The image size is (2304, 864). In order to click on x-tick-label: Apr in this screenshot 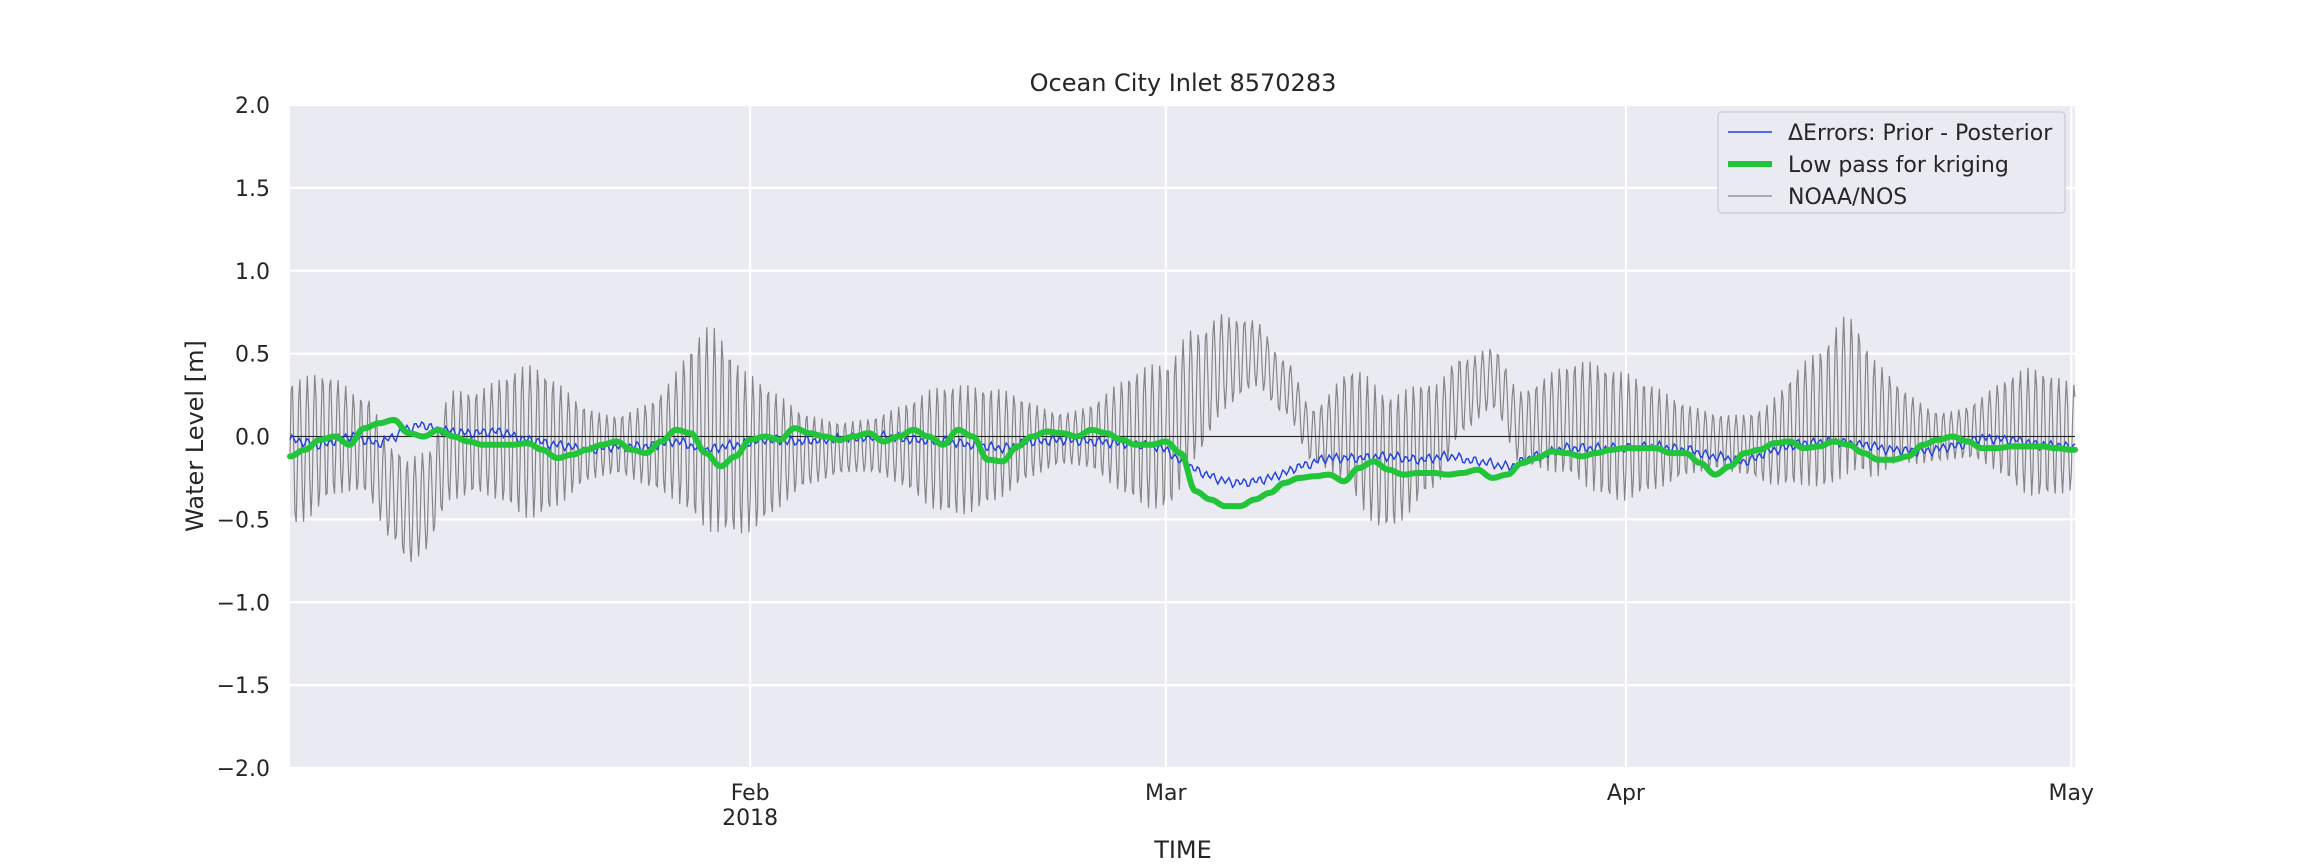, I will do `click(1626, 793)`.